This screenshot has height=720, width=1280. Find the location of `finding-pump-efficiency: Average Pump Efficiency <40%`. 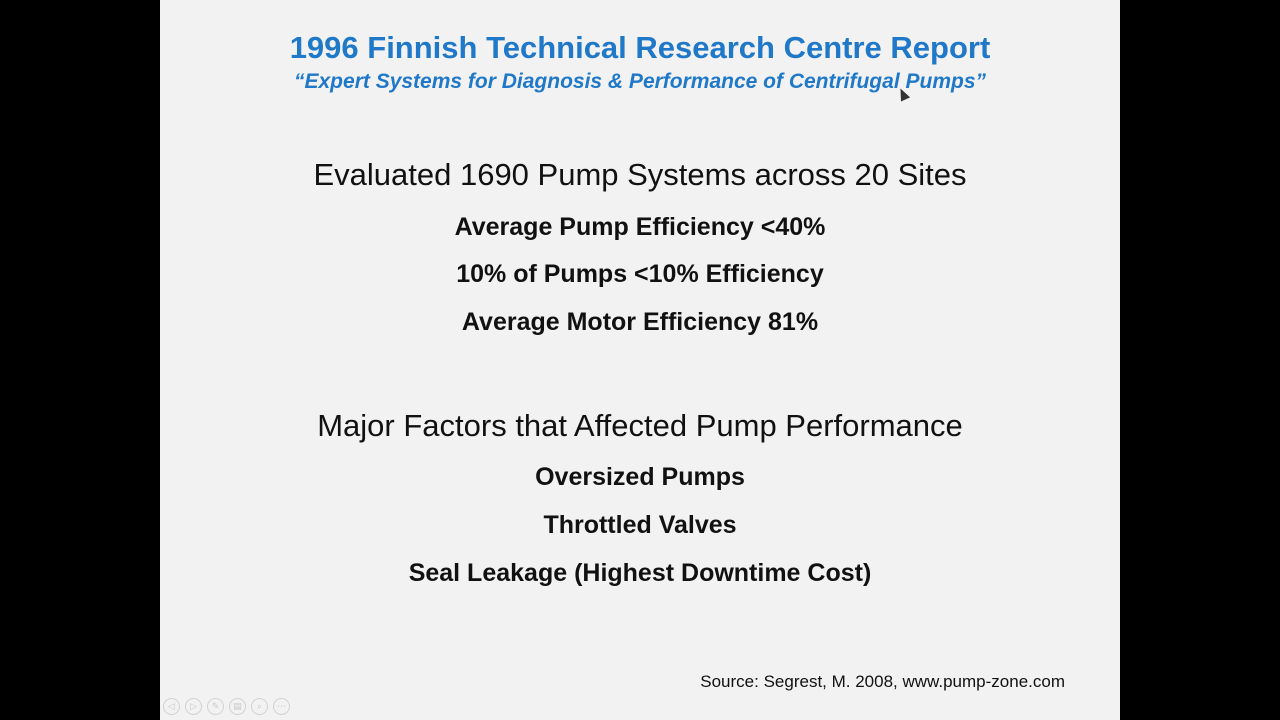

finding-pump-efficiency: Average Pump Efficiency <40% is located at coordinates (640, 227).